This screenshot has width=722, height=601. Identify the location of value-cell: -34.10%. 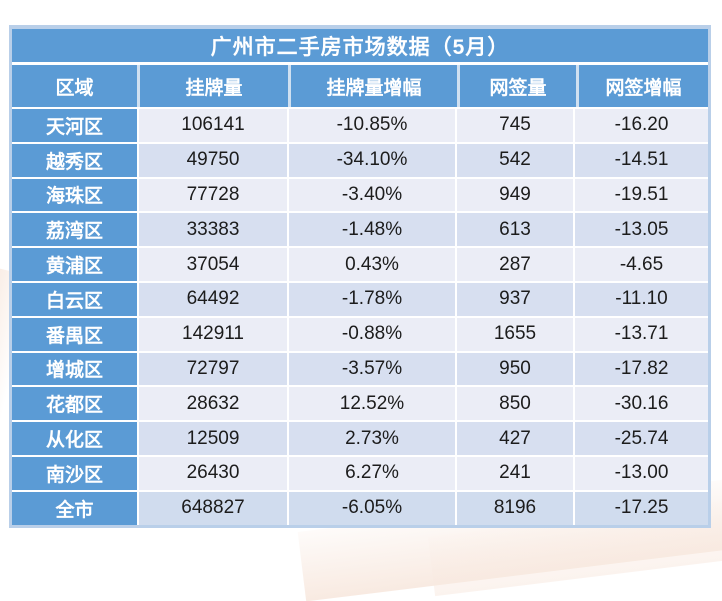
(372, 160).